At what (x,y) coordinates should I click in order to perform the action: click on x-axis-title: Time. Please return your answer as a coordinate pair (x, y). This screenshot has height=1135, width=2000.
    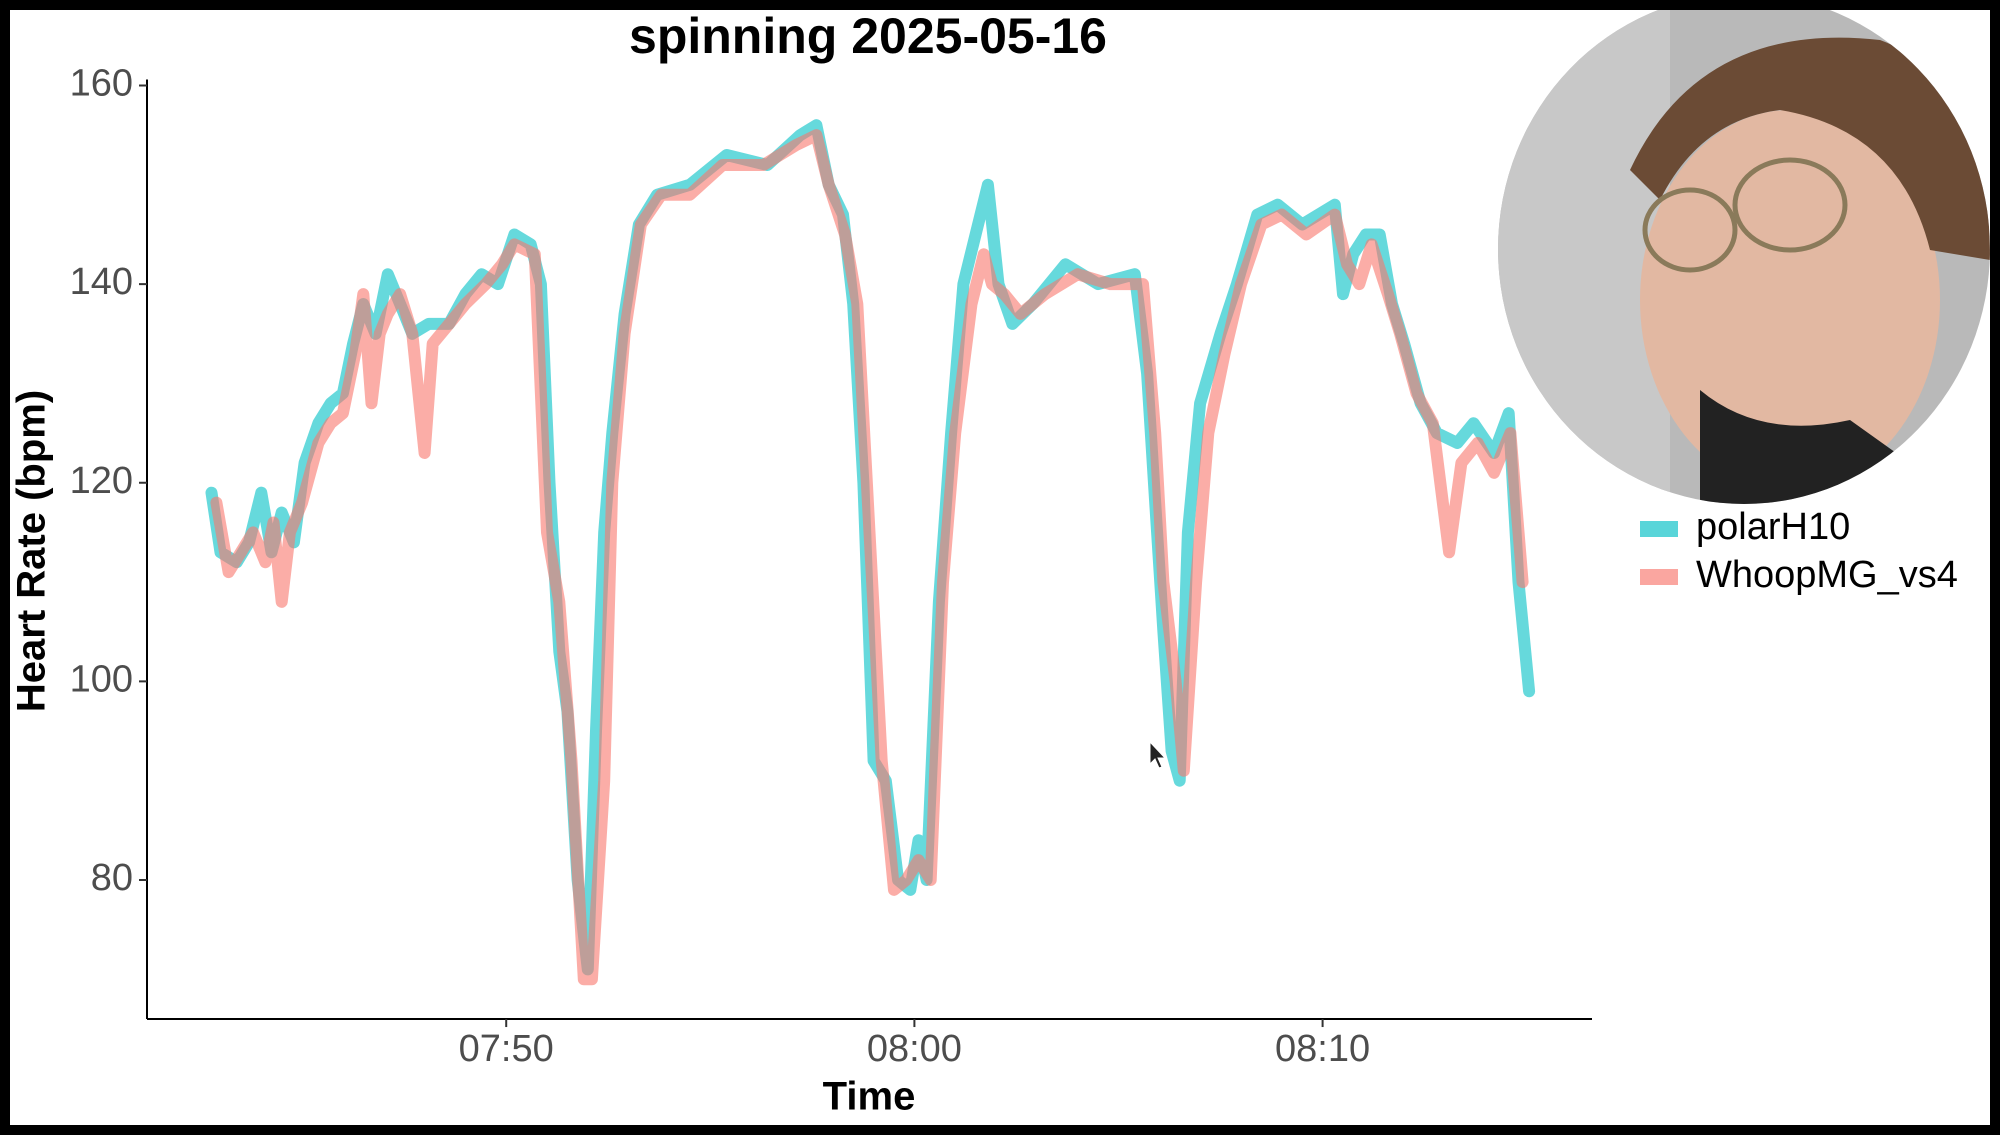
    Looking at the image, I should click on (869, 1097).